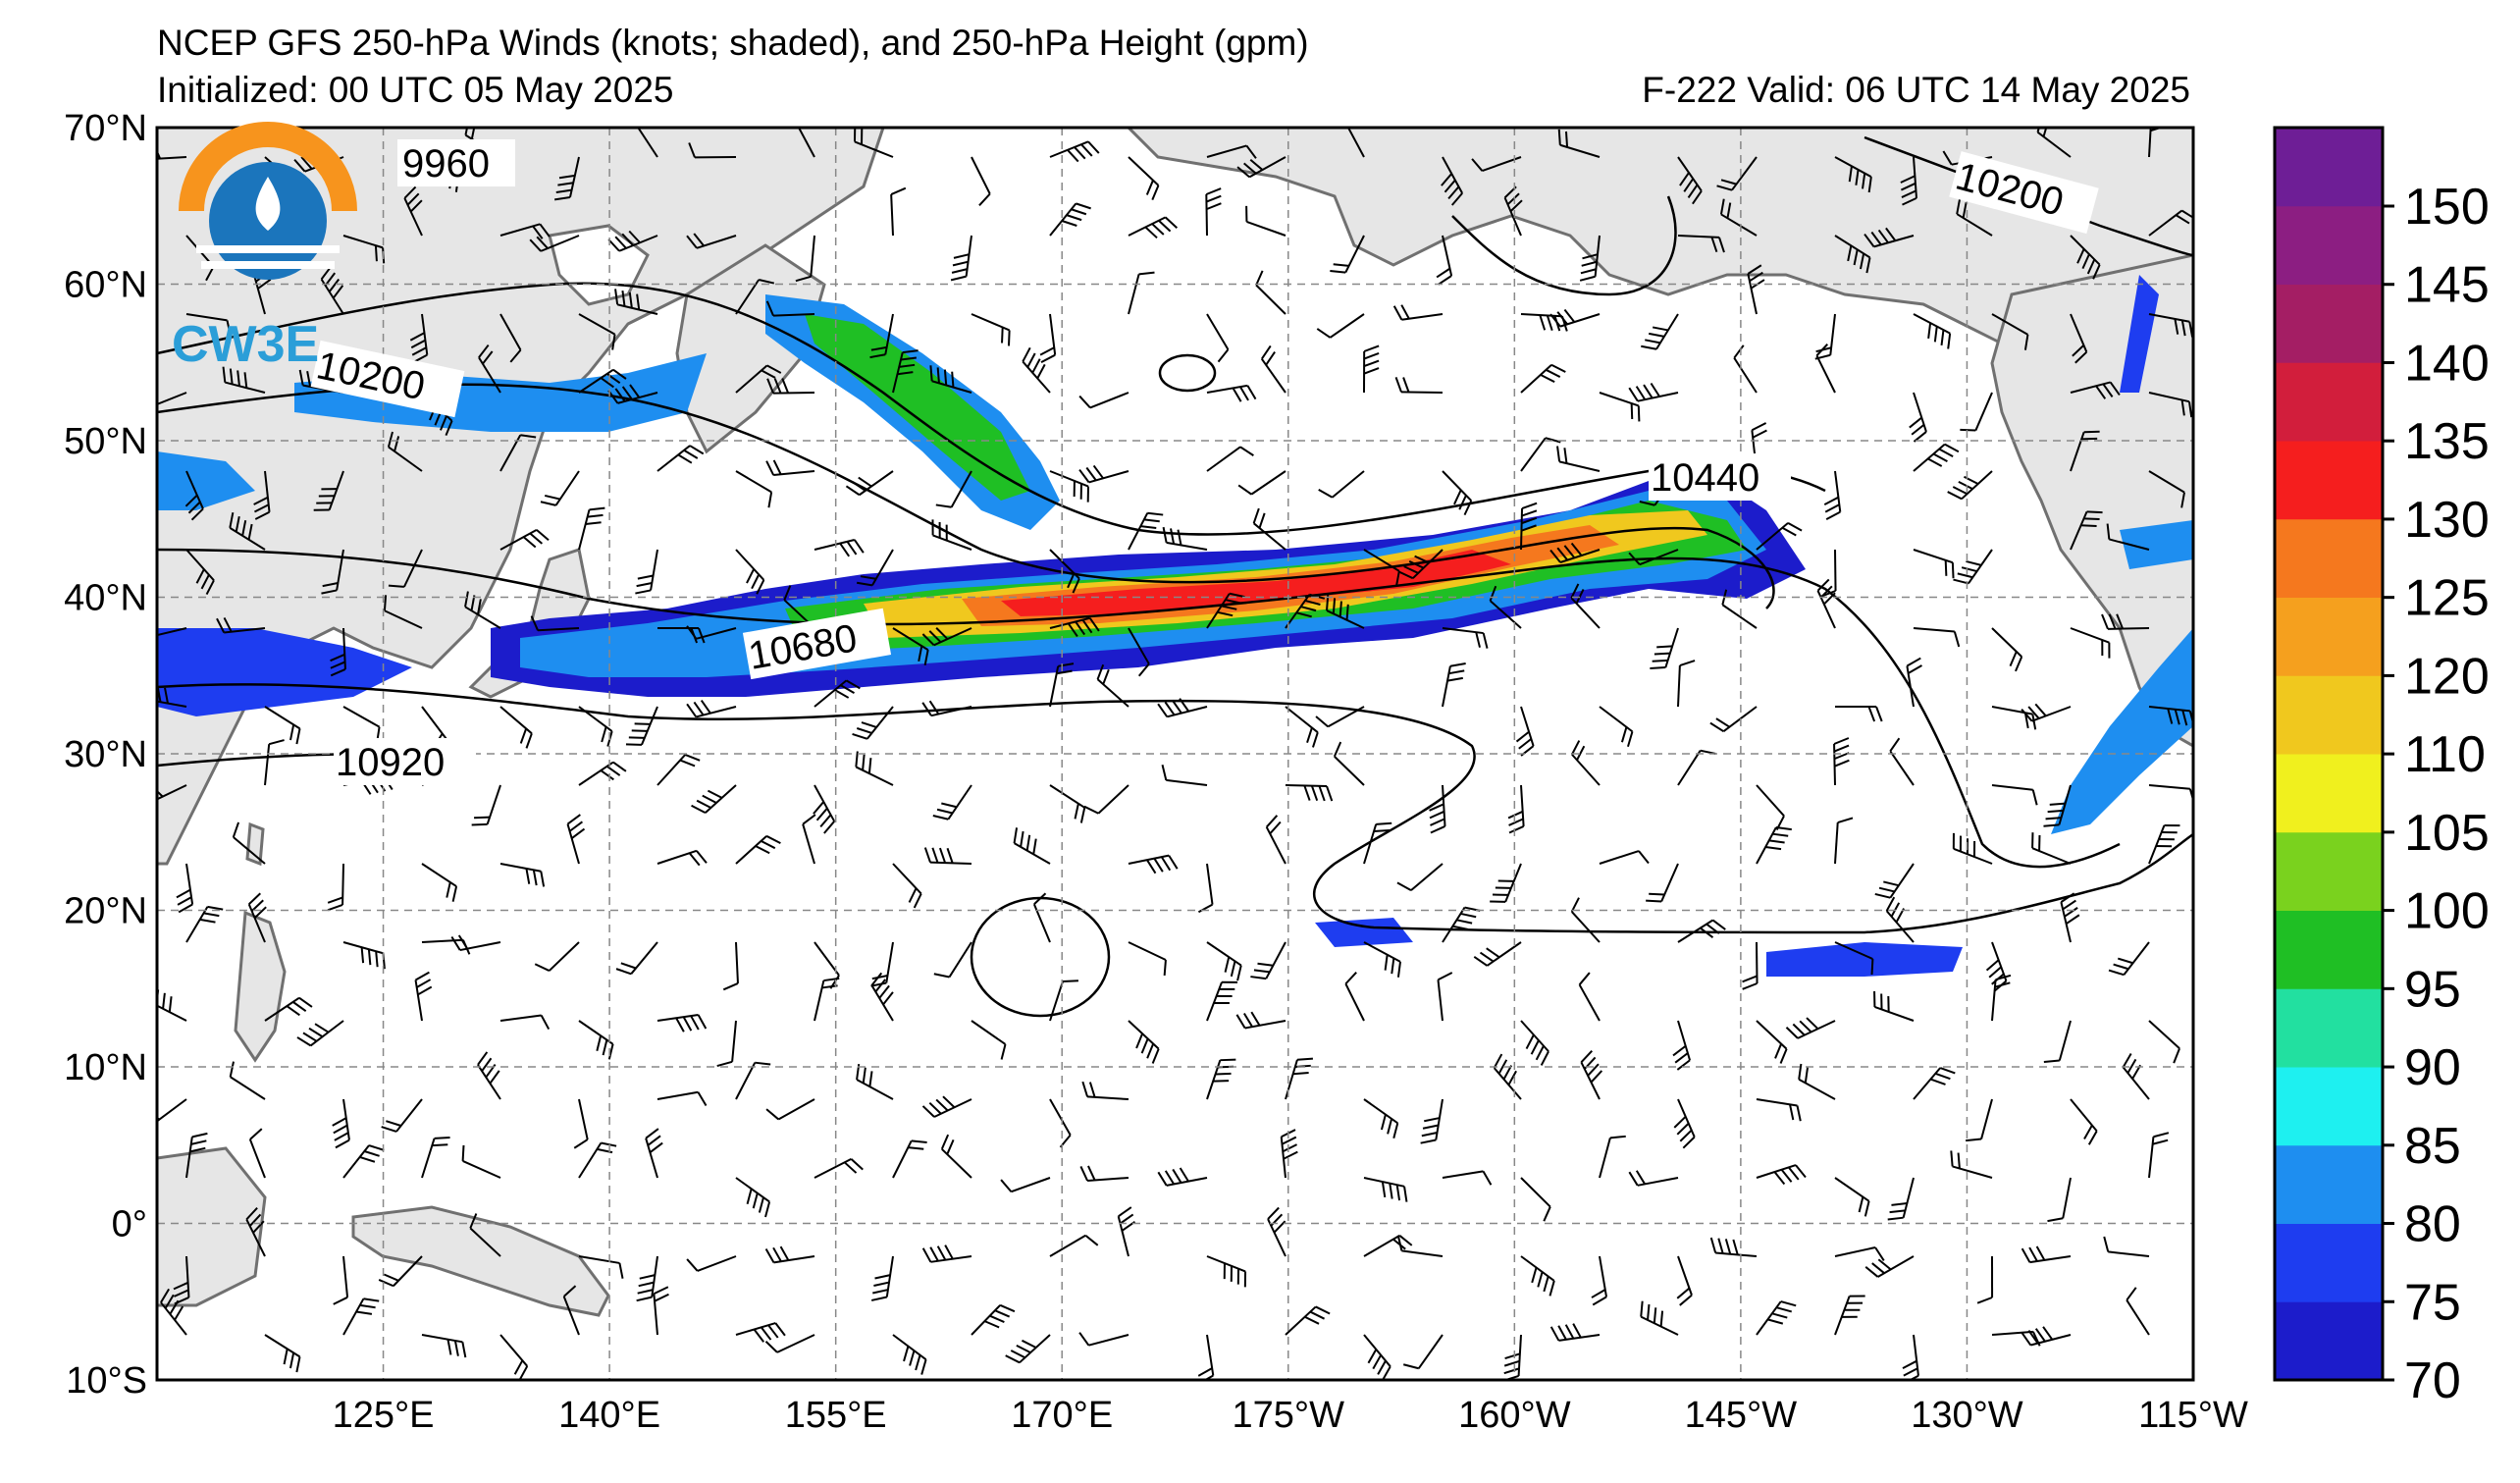  I want to click on lat-label: 60°N, so click(105, 286).